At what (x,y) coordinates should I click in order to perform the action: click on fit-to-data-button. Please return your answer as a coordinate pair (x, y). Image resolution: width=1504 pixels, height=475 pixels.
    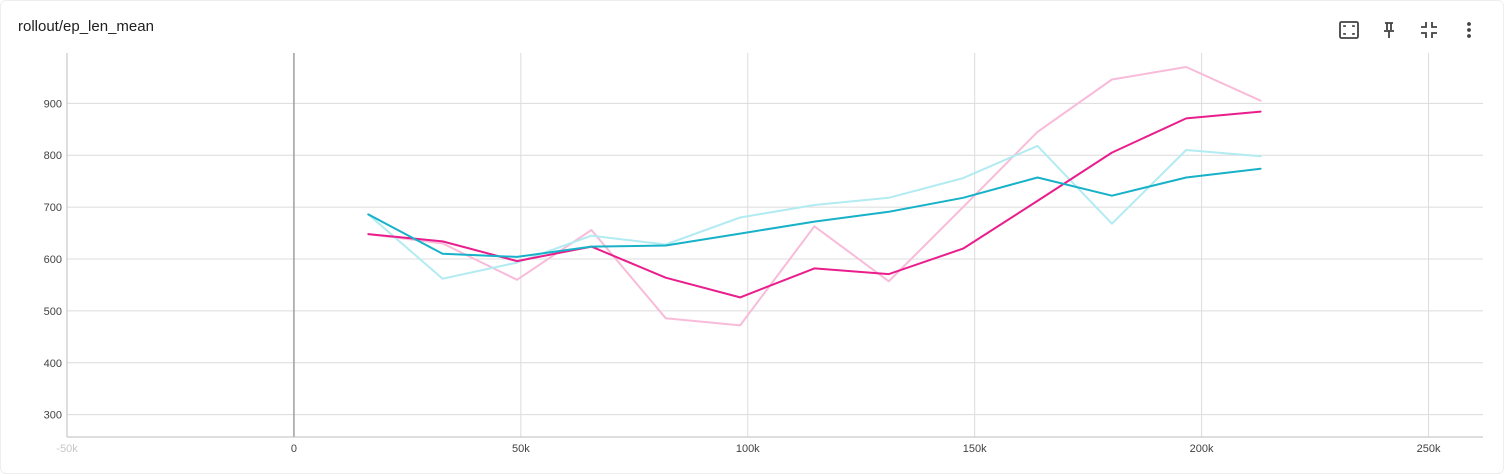
    Looking at the image, I should click on (1349, 30).